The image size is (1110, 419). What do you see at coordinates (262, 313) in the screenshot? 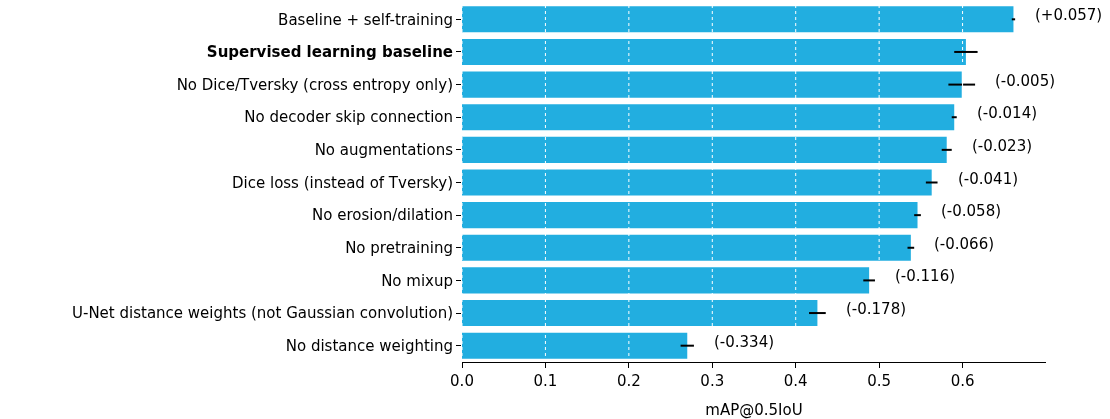
I see `y-tick-label: U-Net distance weights (not Gaussian convolution)` at bounding box center [262, 313].